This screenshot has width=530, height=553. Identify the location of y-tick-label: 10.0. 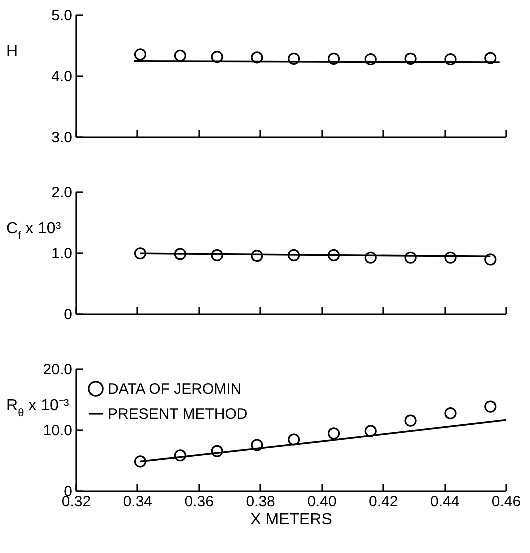
(57, 431).